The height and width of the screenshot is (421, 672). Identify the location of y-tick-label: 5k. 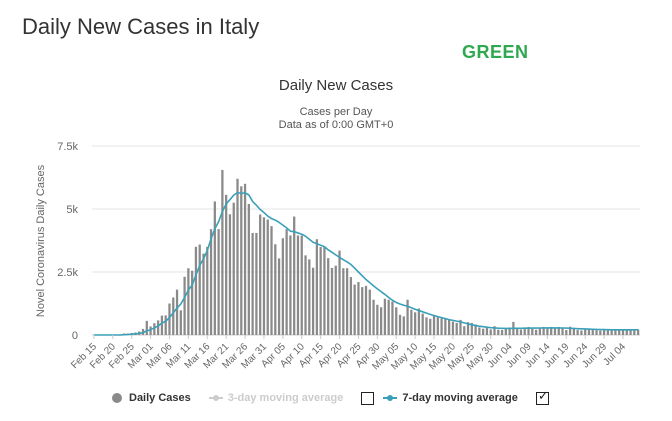
(72, 210).